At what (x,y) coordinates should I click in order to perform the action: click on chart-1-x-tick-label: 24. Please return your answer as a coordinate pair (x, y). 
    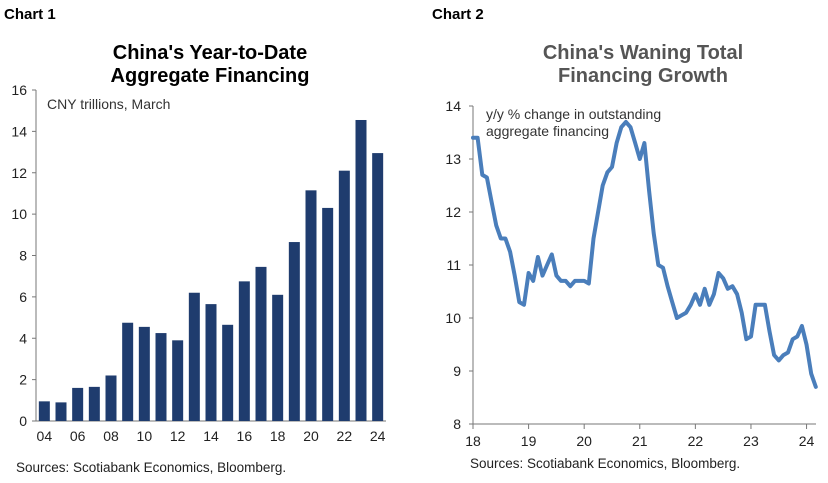
    Looking at the image, I should click on (378, 436).